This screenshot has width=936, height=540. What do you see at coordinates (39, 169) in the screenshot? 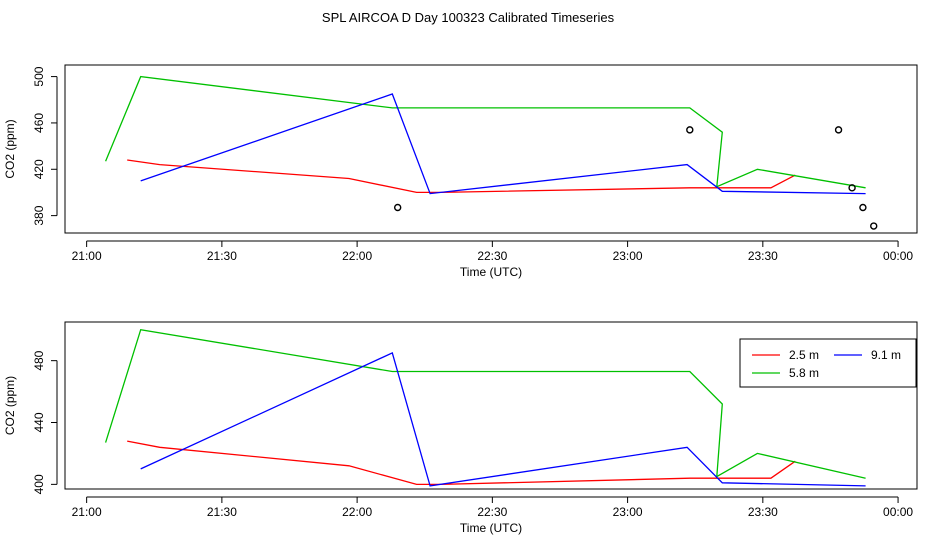
I see `y-tick-label: 420` at bounding box center [39, 169].